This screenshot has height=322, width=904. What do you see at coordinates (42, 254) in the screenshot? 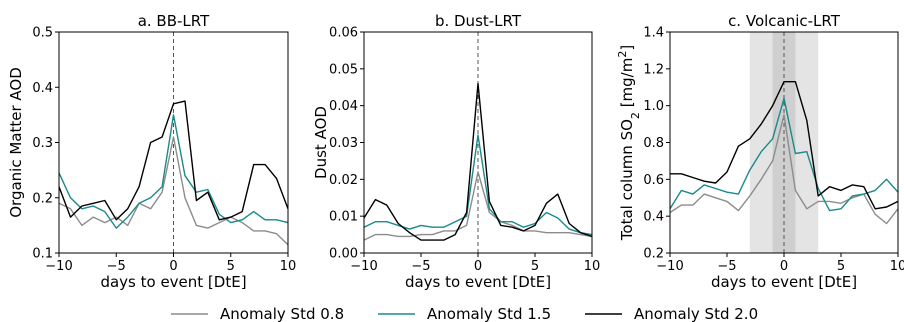
I see `y-tick-label: 0.1` at bounding box center [42, 254].